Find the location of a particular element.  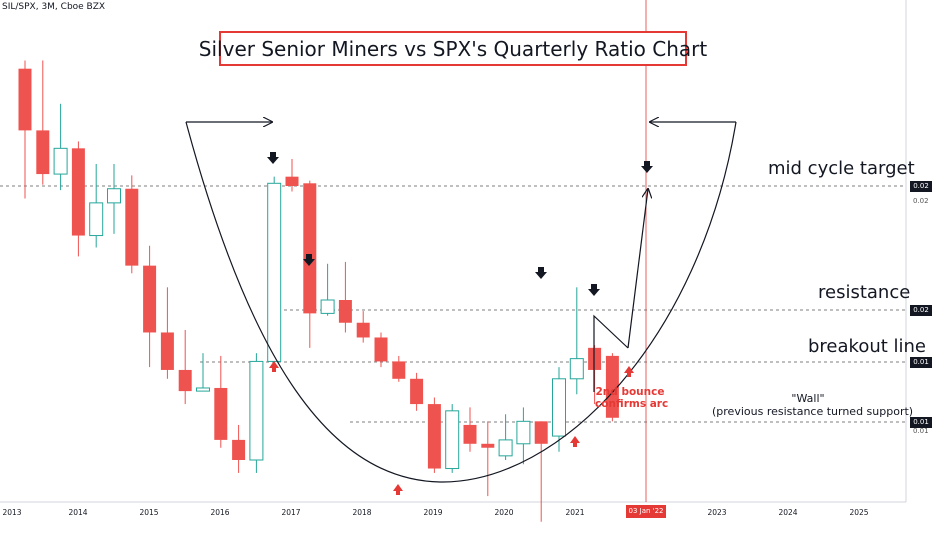

date-marker-tag: 03 Jan '22 is located at coordinates (646, 511).